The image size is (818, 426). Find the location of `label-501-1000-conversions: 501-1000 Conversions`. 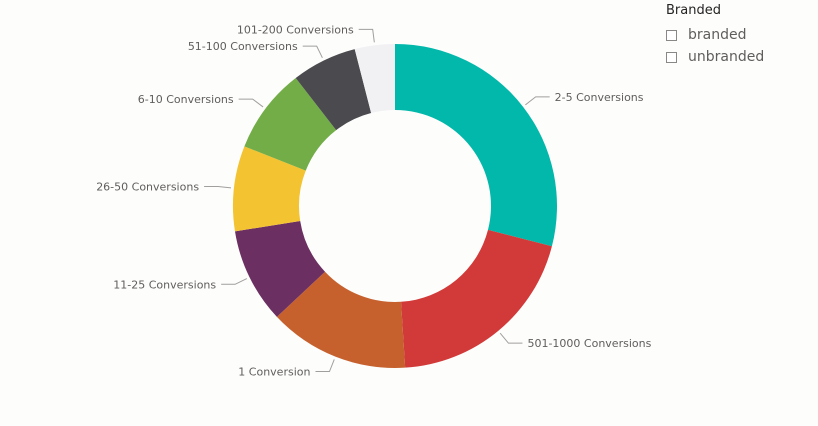

label-501-1000-conversions: 501-1000 Conversions is located at coordinates (589, 343).